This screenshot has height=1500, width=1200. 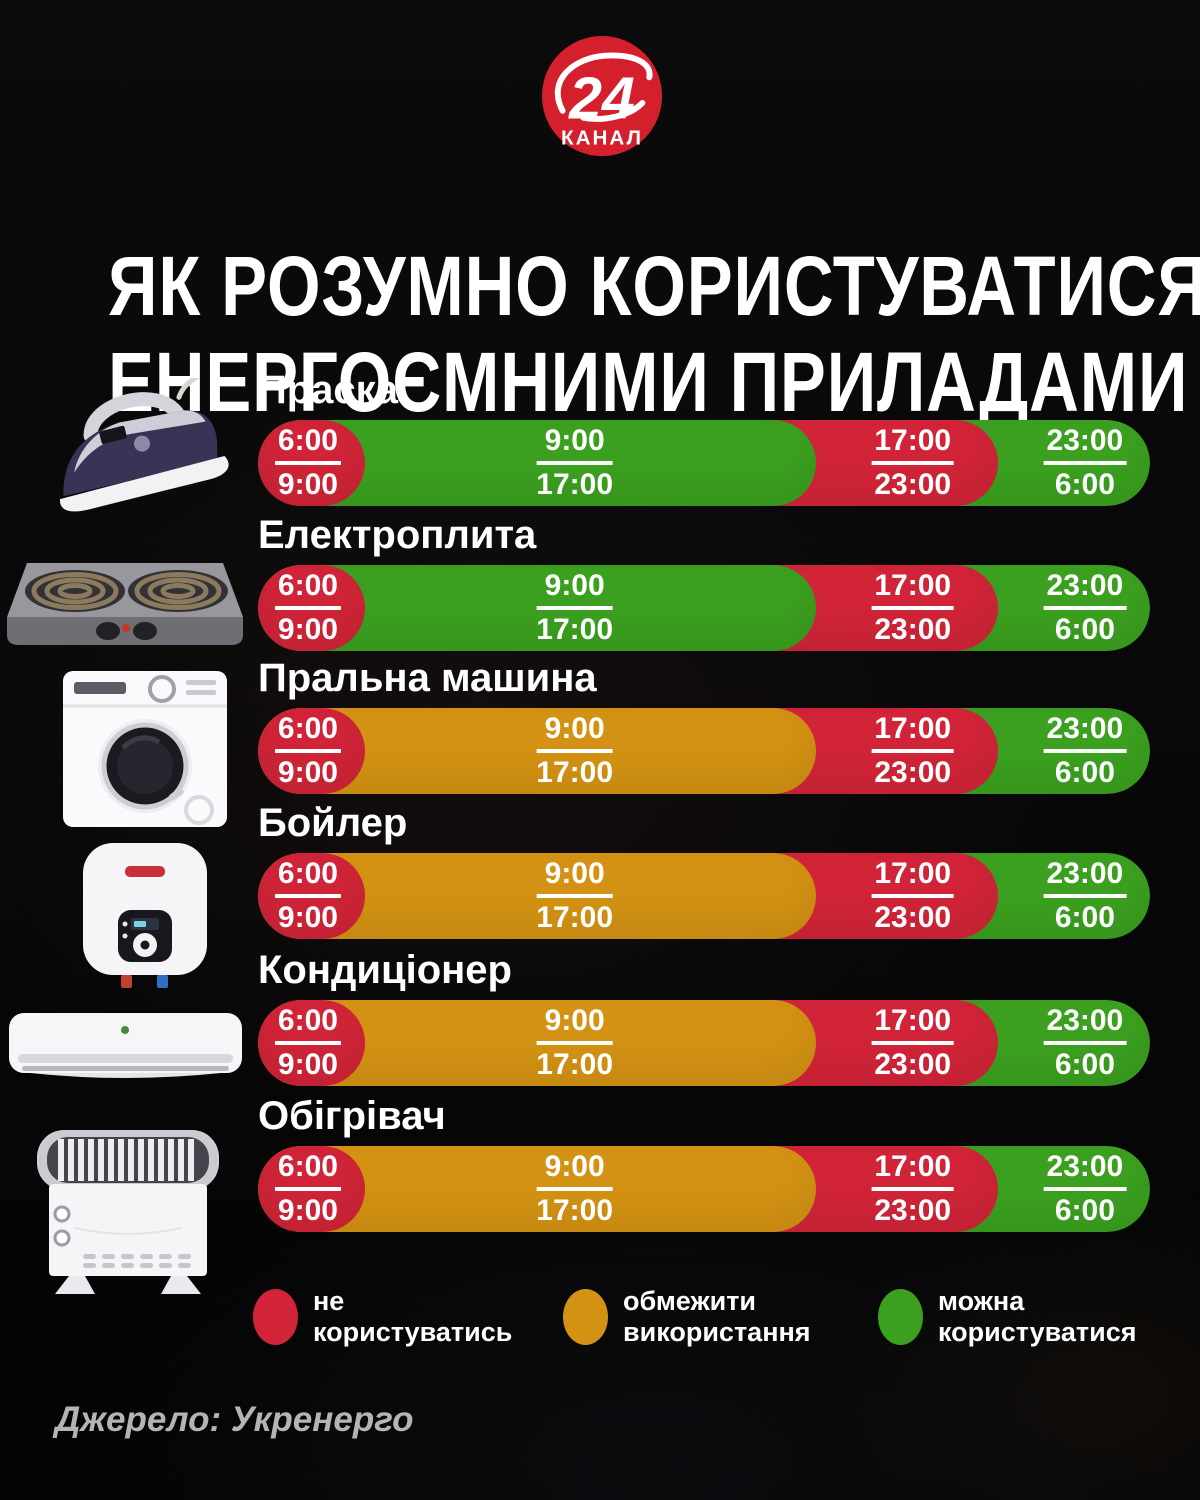 I want to click on legend-label: обмежити використання, so click(x=717, y=1316).